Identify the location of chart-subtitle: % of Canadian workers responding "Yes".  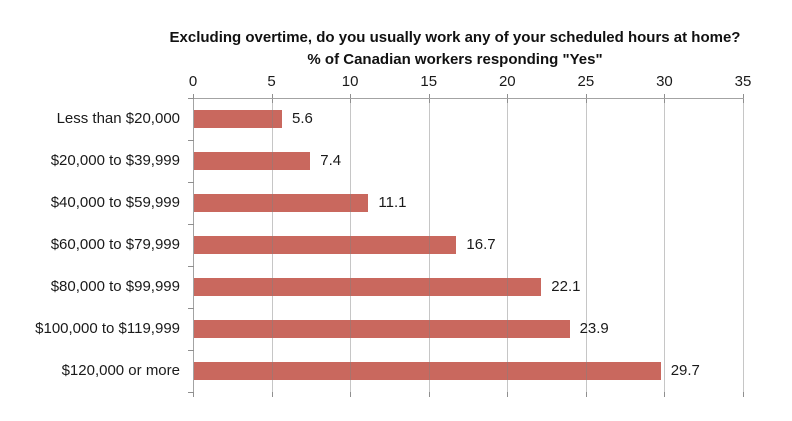
(455, 59).